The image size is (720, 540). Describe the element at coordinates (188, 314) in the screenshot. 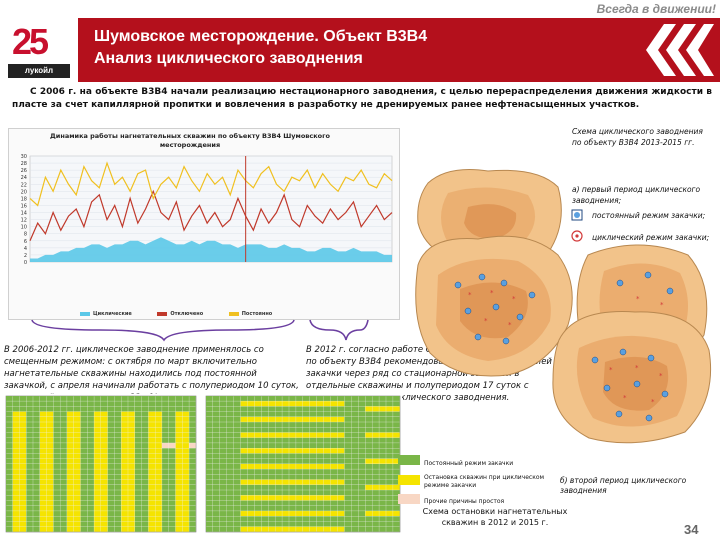

I see `chart-legend: Циклические Отключено Постоянно` at that location.